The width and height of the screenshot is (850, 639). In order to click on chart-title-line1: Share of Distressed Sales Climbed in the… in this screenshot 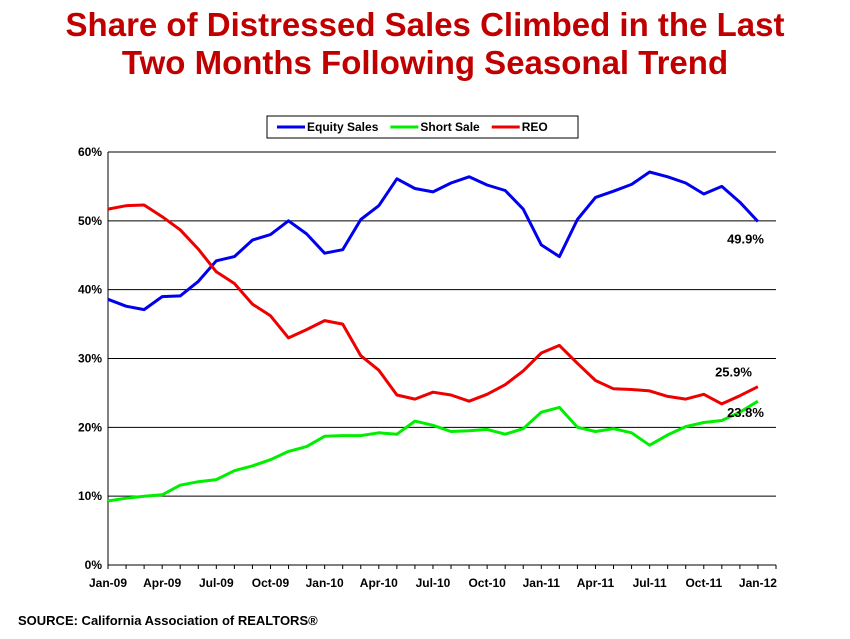, I will do `click(425, 24)`.